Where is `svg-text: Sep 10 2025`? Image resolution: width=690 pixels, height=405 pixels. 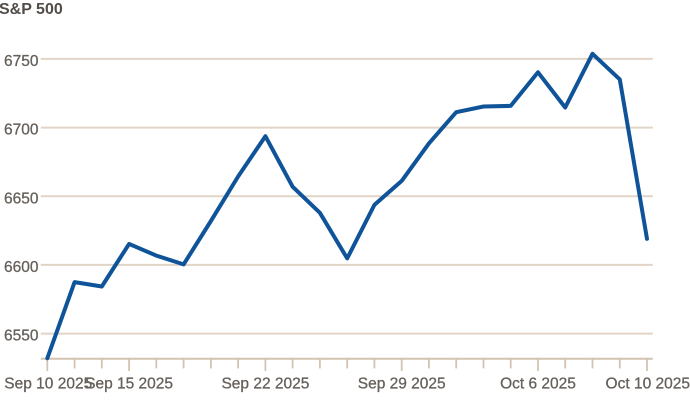 svg-text: Sep 10 2025 is located at coordinates (48, 383).